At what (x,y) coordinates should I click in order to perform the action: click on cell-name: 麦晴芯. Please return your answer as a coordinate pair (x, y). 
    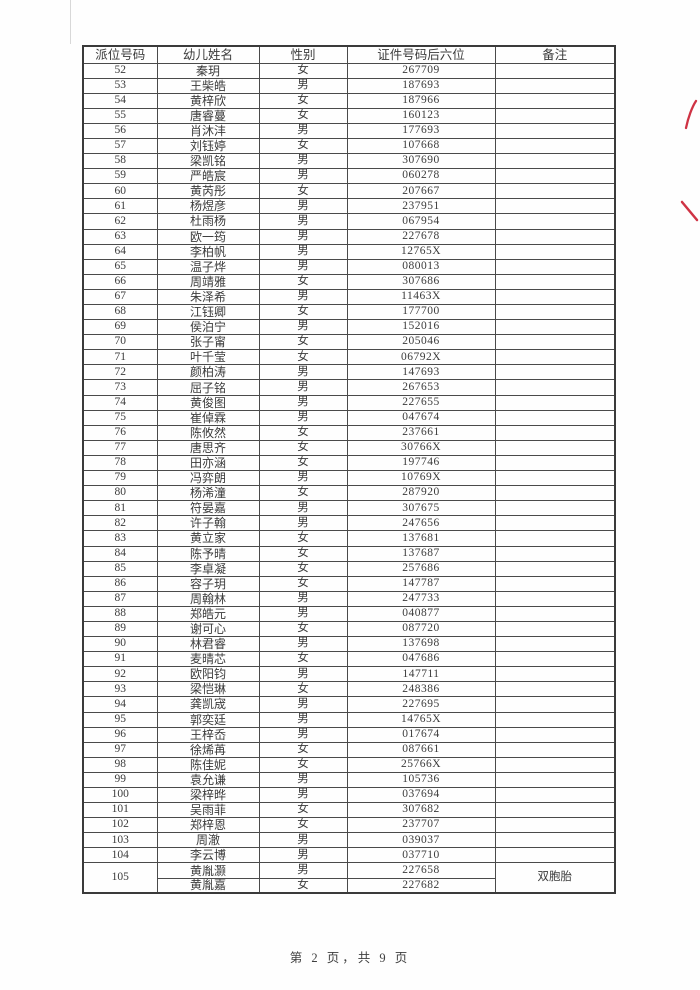
    Looking at the image, I should click on (208, 659).